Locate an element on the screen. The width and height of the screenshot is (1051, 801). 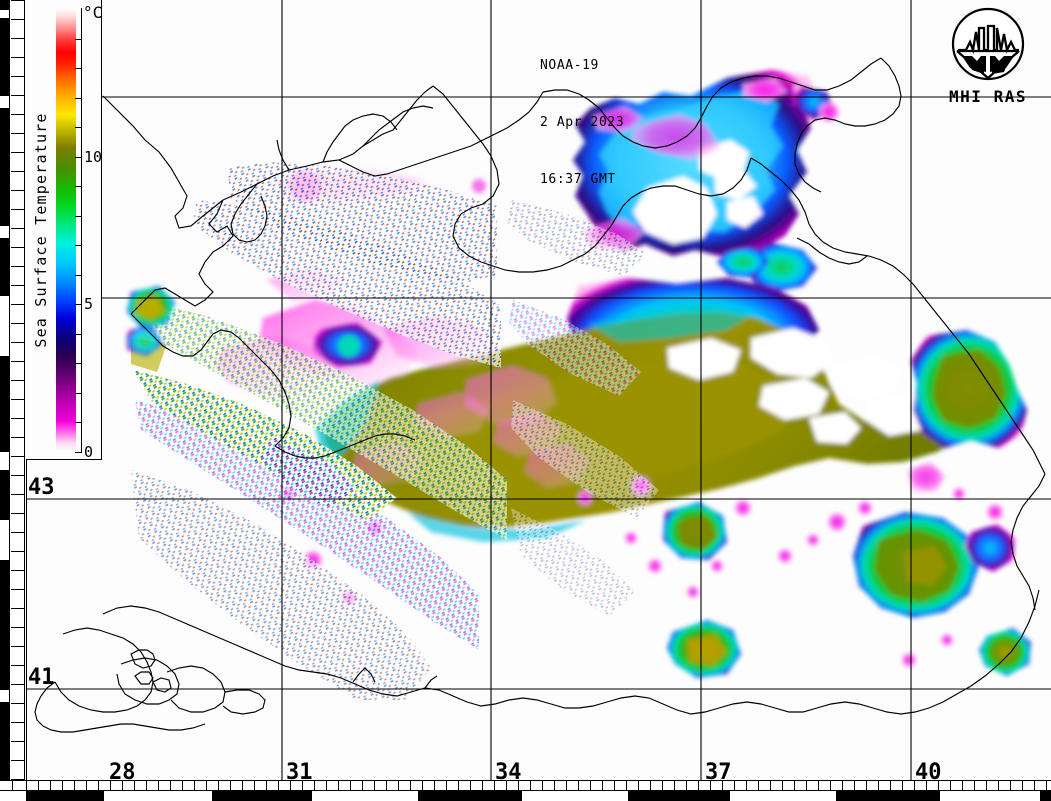
left-minor-tick-ruler is located at coordinates (18, 391).